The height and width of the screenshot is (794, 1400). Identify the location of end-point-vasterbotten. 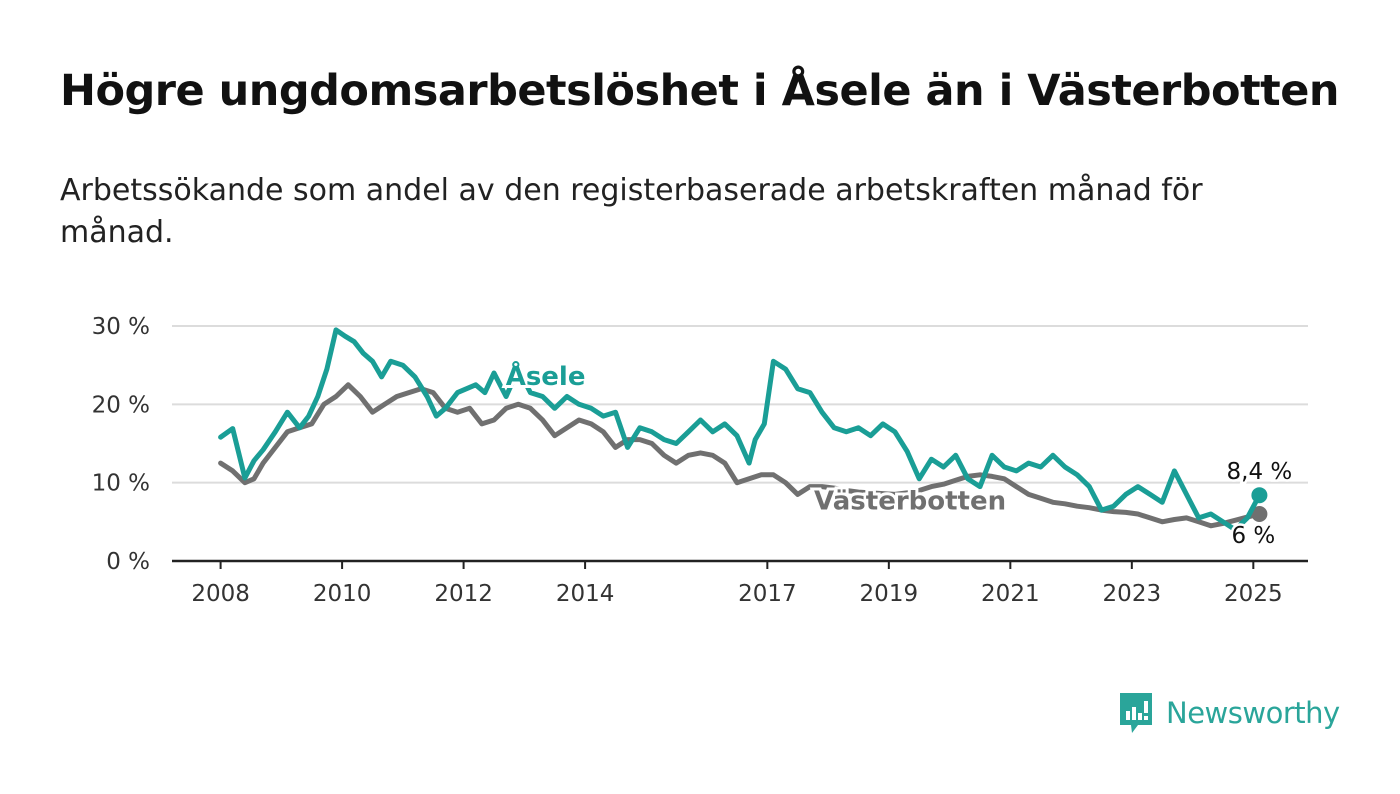
(1259, 514).